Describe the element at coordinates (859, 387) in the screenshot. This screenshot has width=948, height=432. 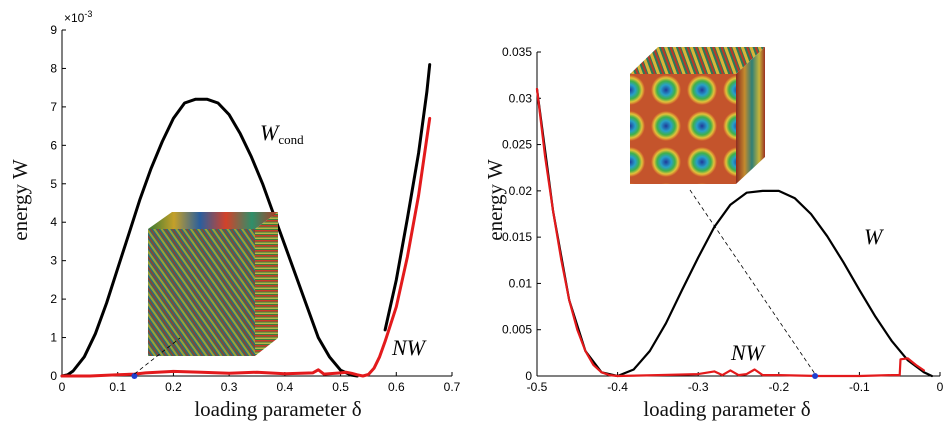
I see `x-tick-label: -0.1` at that location.